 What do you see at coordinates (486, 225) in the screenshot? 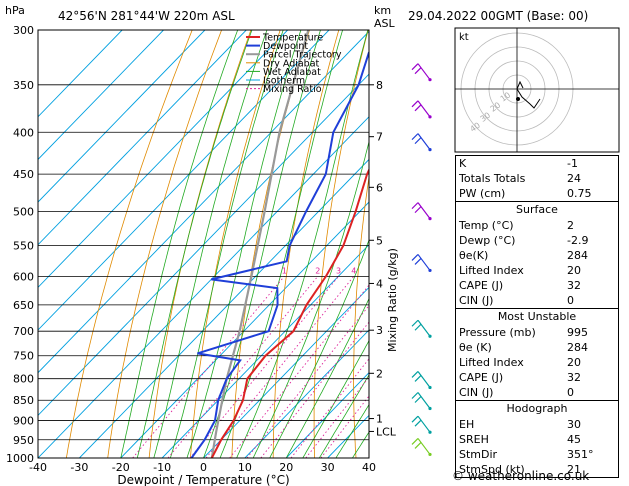
I see `surface-label: Temp (°C)` at bounding box center [486, 225].